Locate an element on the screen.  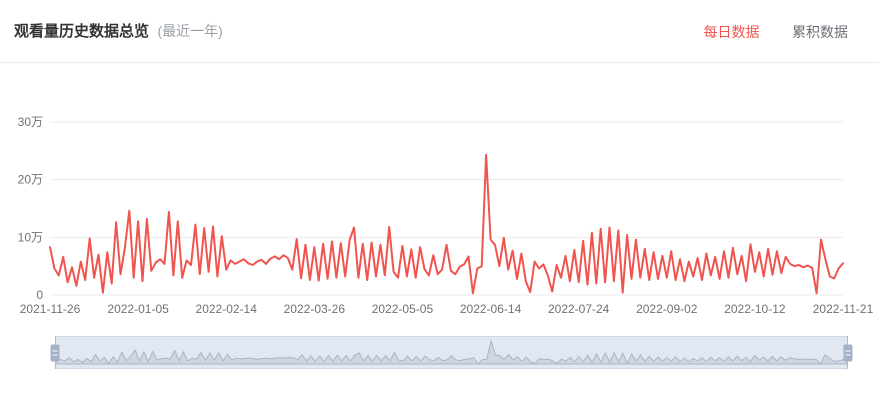
tab-daily-data: 每日数据 is located at coordinates (731, 32).